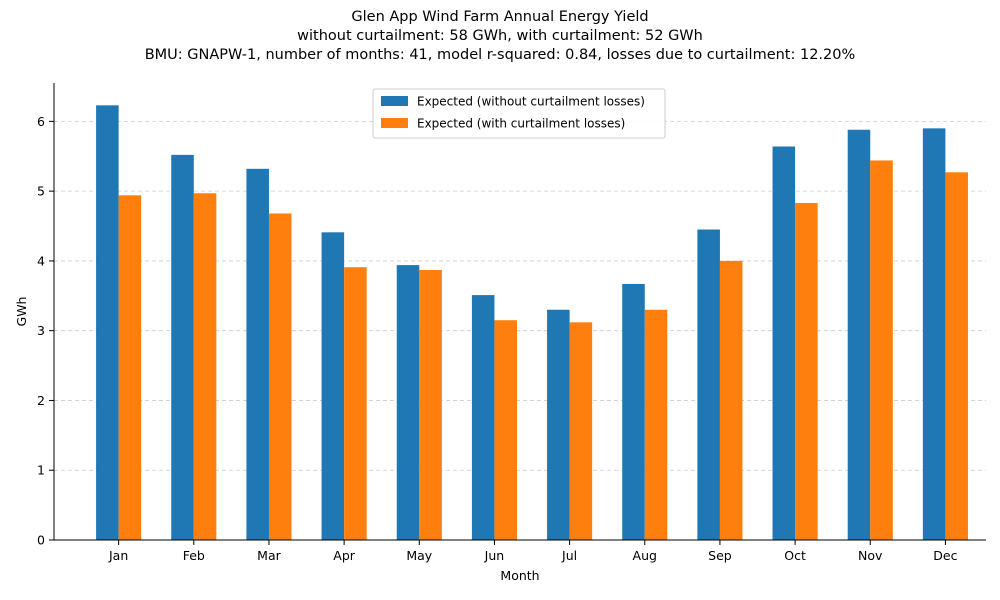 The width and height of the screenshot is (1000, 600). Describe the element at coordinates (945, 555) in the screenshot. I see `x-tick-label-dec: Dec` at that location.